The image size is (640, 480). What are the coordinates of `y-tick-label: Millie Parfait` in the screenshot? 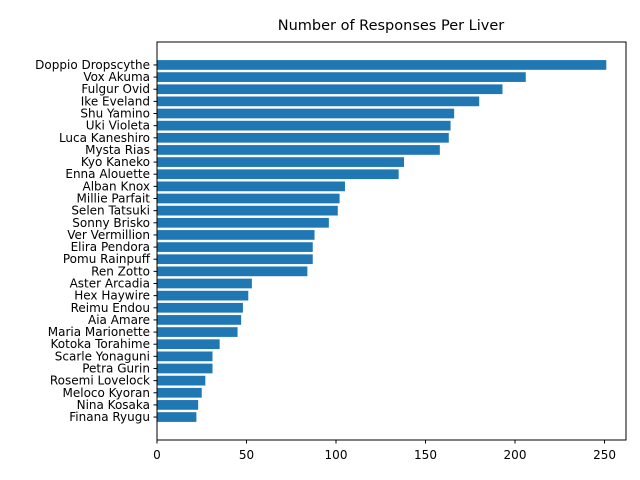 It's located at (114, 199).